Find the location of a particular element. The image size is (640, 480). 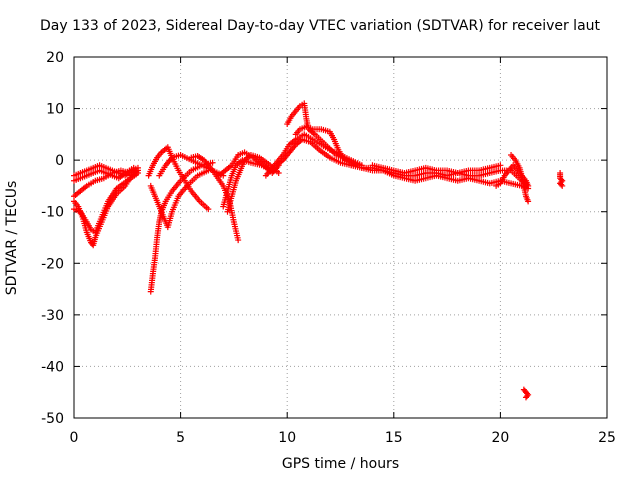

y-axis-label: SDTVAR / TECUs is located at coordinates (12, 238).